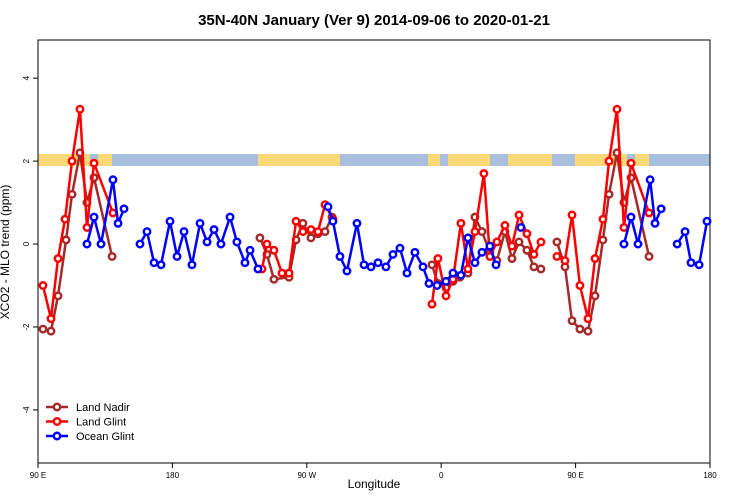 This screenshot has height=500, width=750. What do you see at coordinates (374, 160) in the screenshot?
I see `land-ocean-strip` at bounding box center [374, 160].